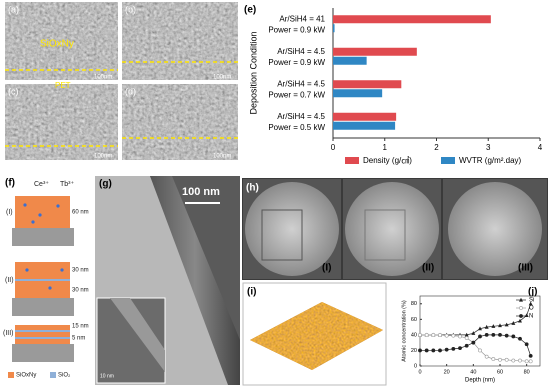  Describe the element at coordinates (488, 147) in the screenshot. I see `x-tick-label: 3` at that location.